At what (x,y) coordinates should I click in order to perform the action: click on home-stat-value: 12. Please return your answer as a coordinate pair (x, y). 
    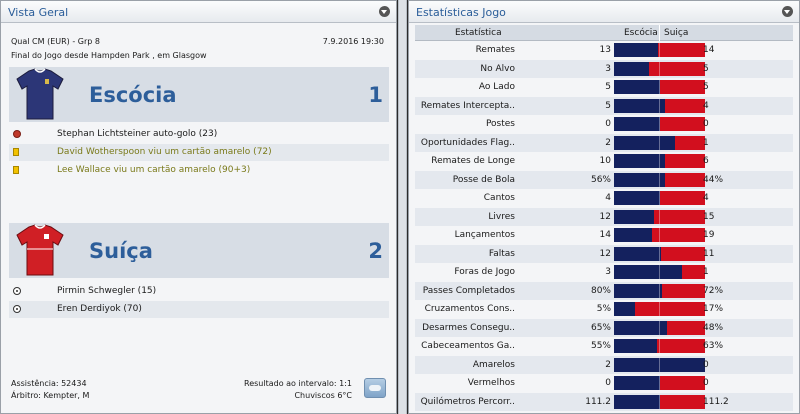
    Looking at the image, I should click on (605, 253).